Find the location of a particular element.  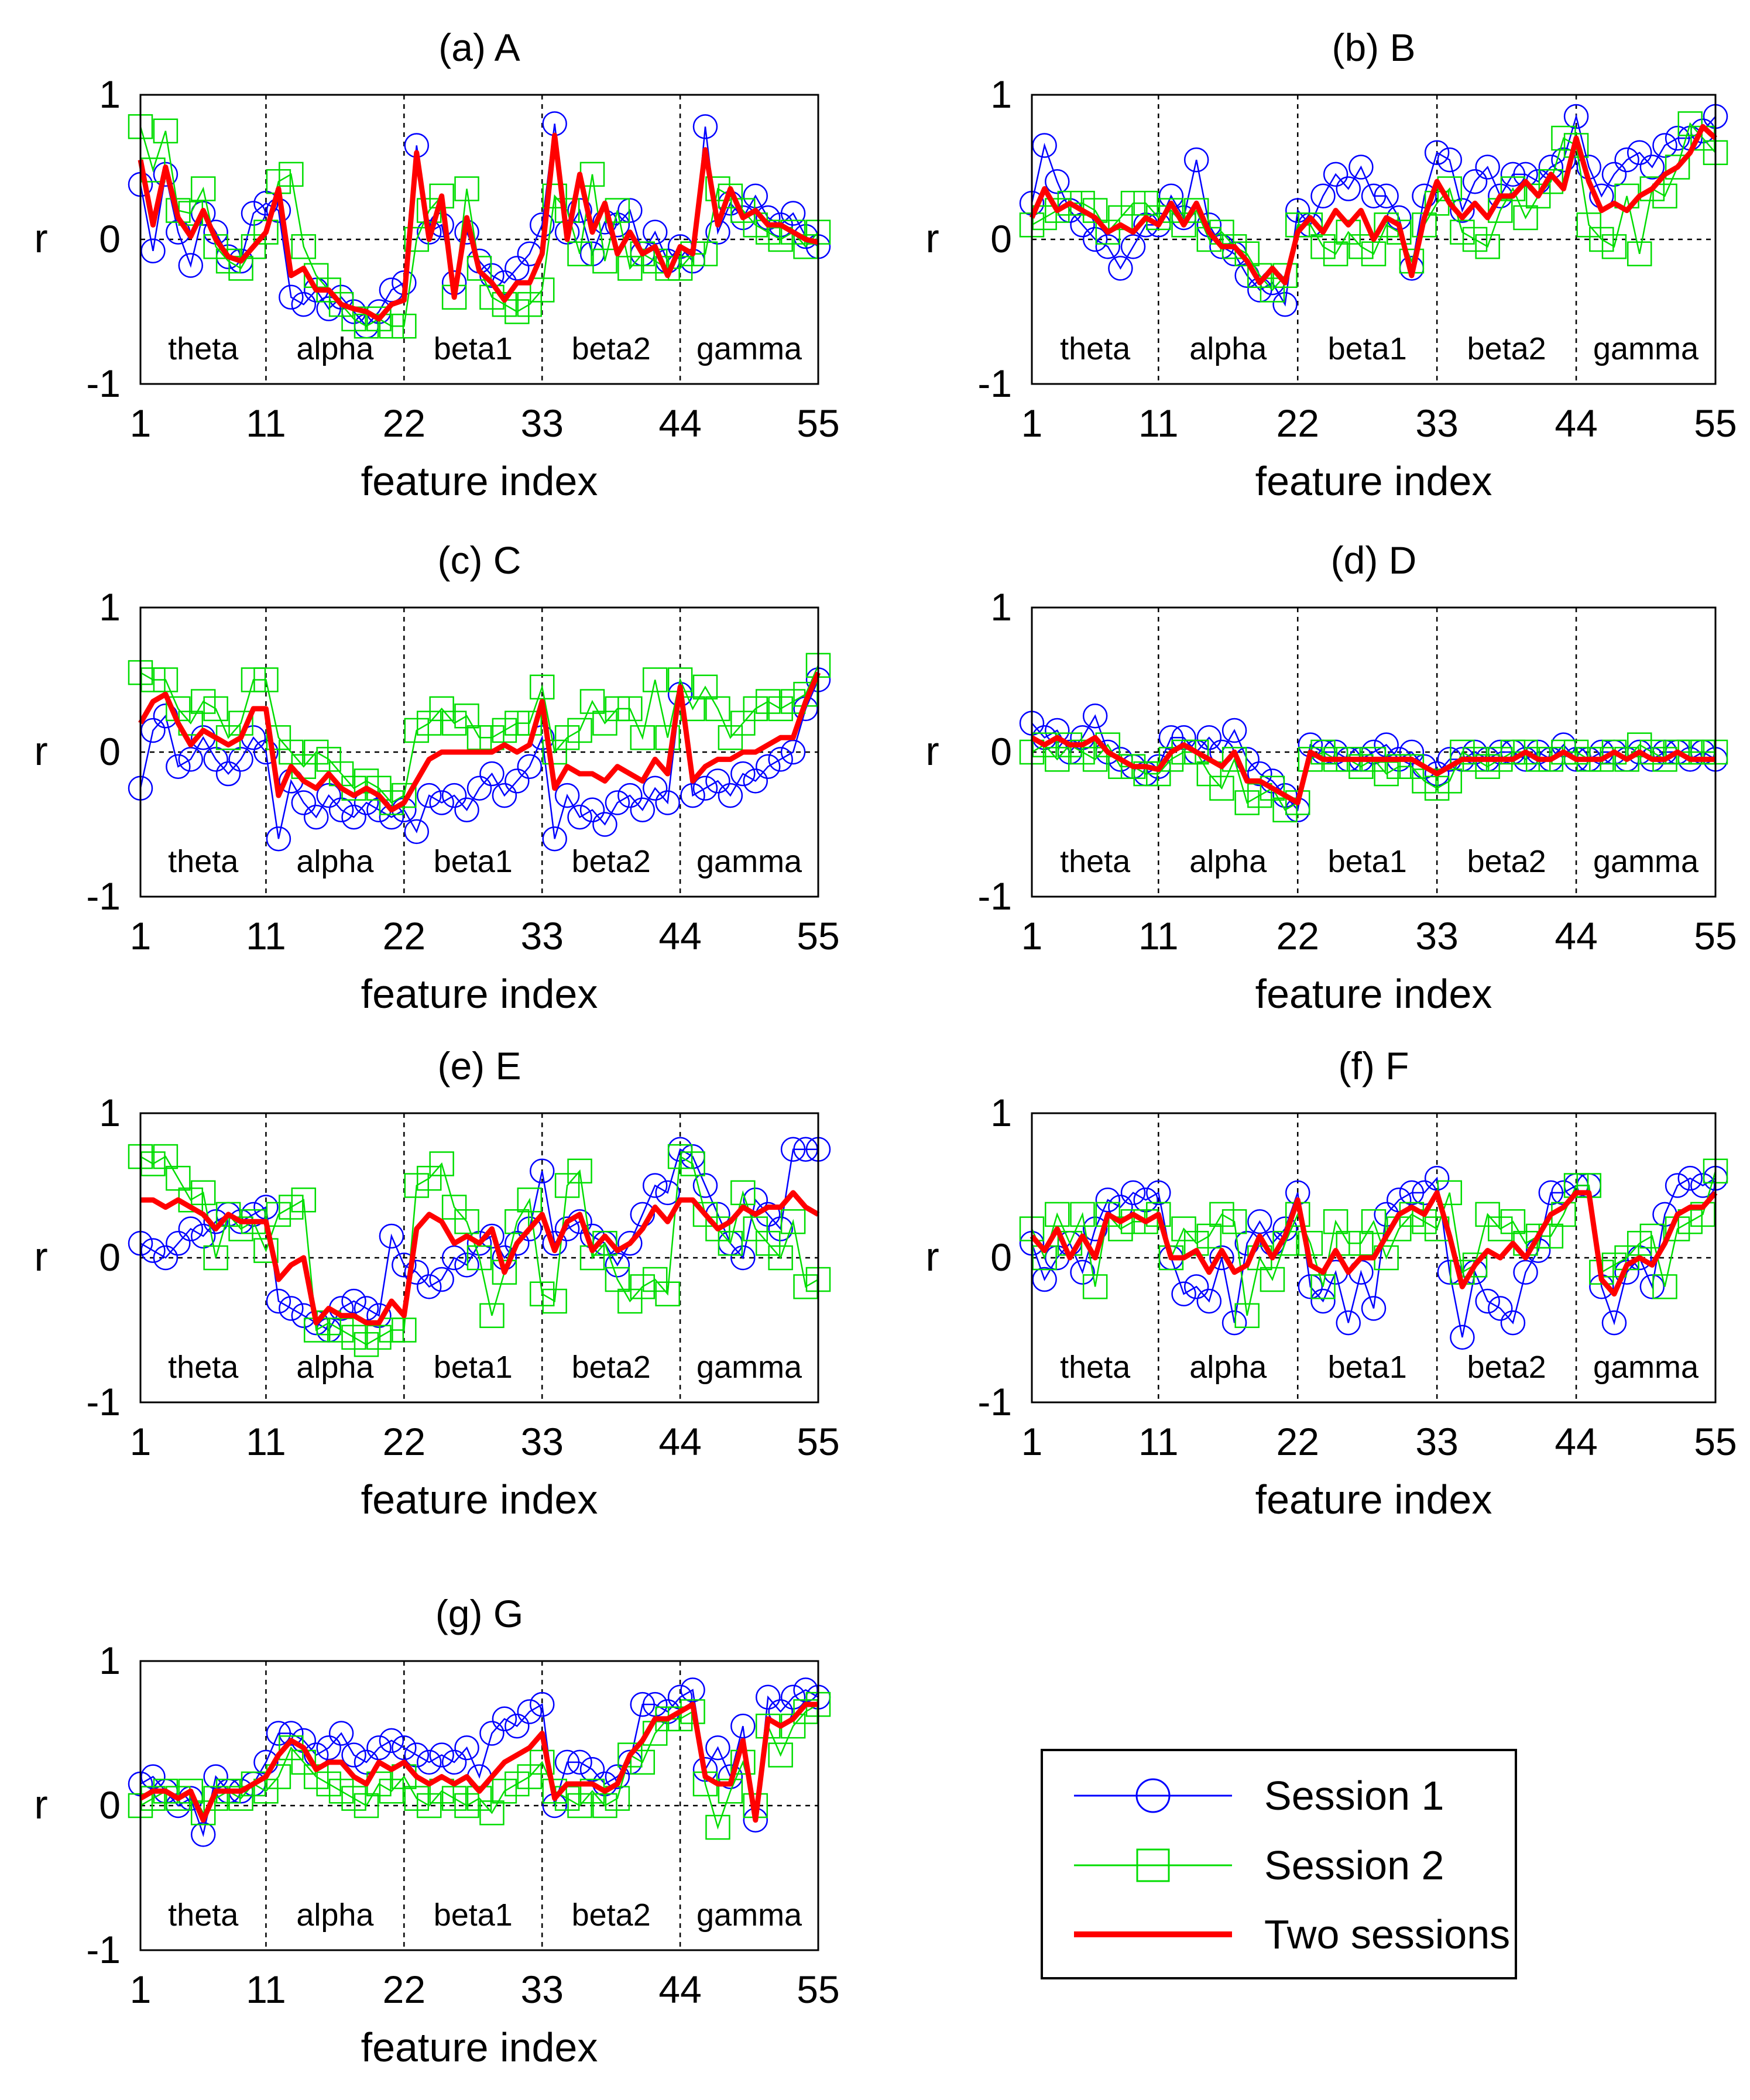

band-label: beta2 is located at coordinates (1506, 349).